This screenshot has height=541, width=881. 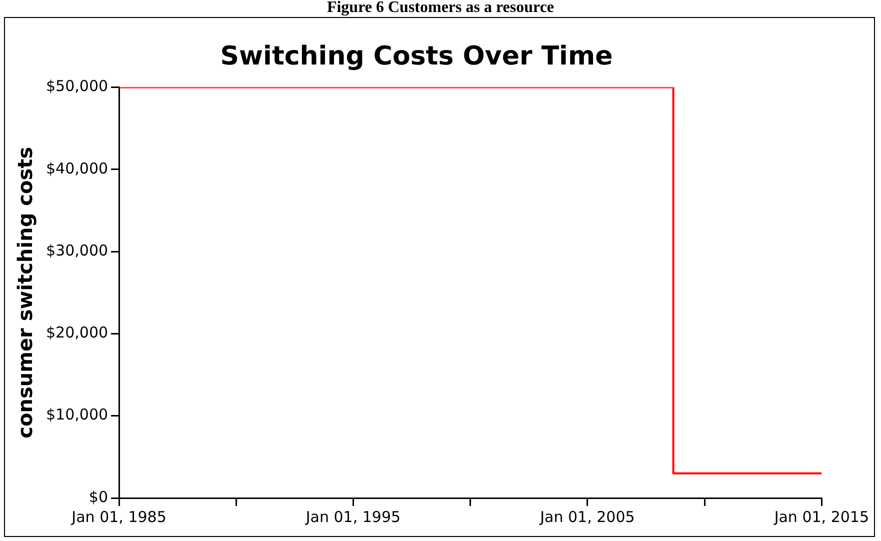 I want to click on caption: Figure 6 Customers as a resource, so click(x=441, y=8).